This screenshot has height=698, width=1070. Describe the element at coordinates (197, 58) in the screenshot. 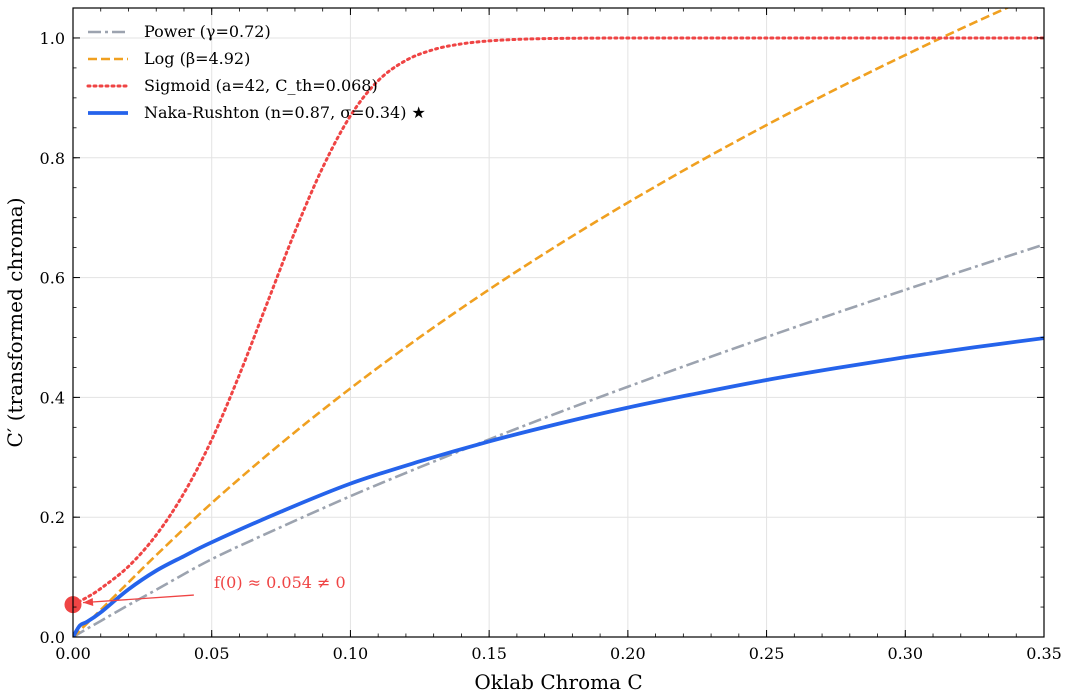

I see `legend-label-log: Log (β=4.92)` at that location.